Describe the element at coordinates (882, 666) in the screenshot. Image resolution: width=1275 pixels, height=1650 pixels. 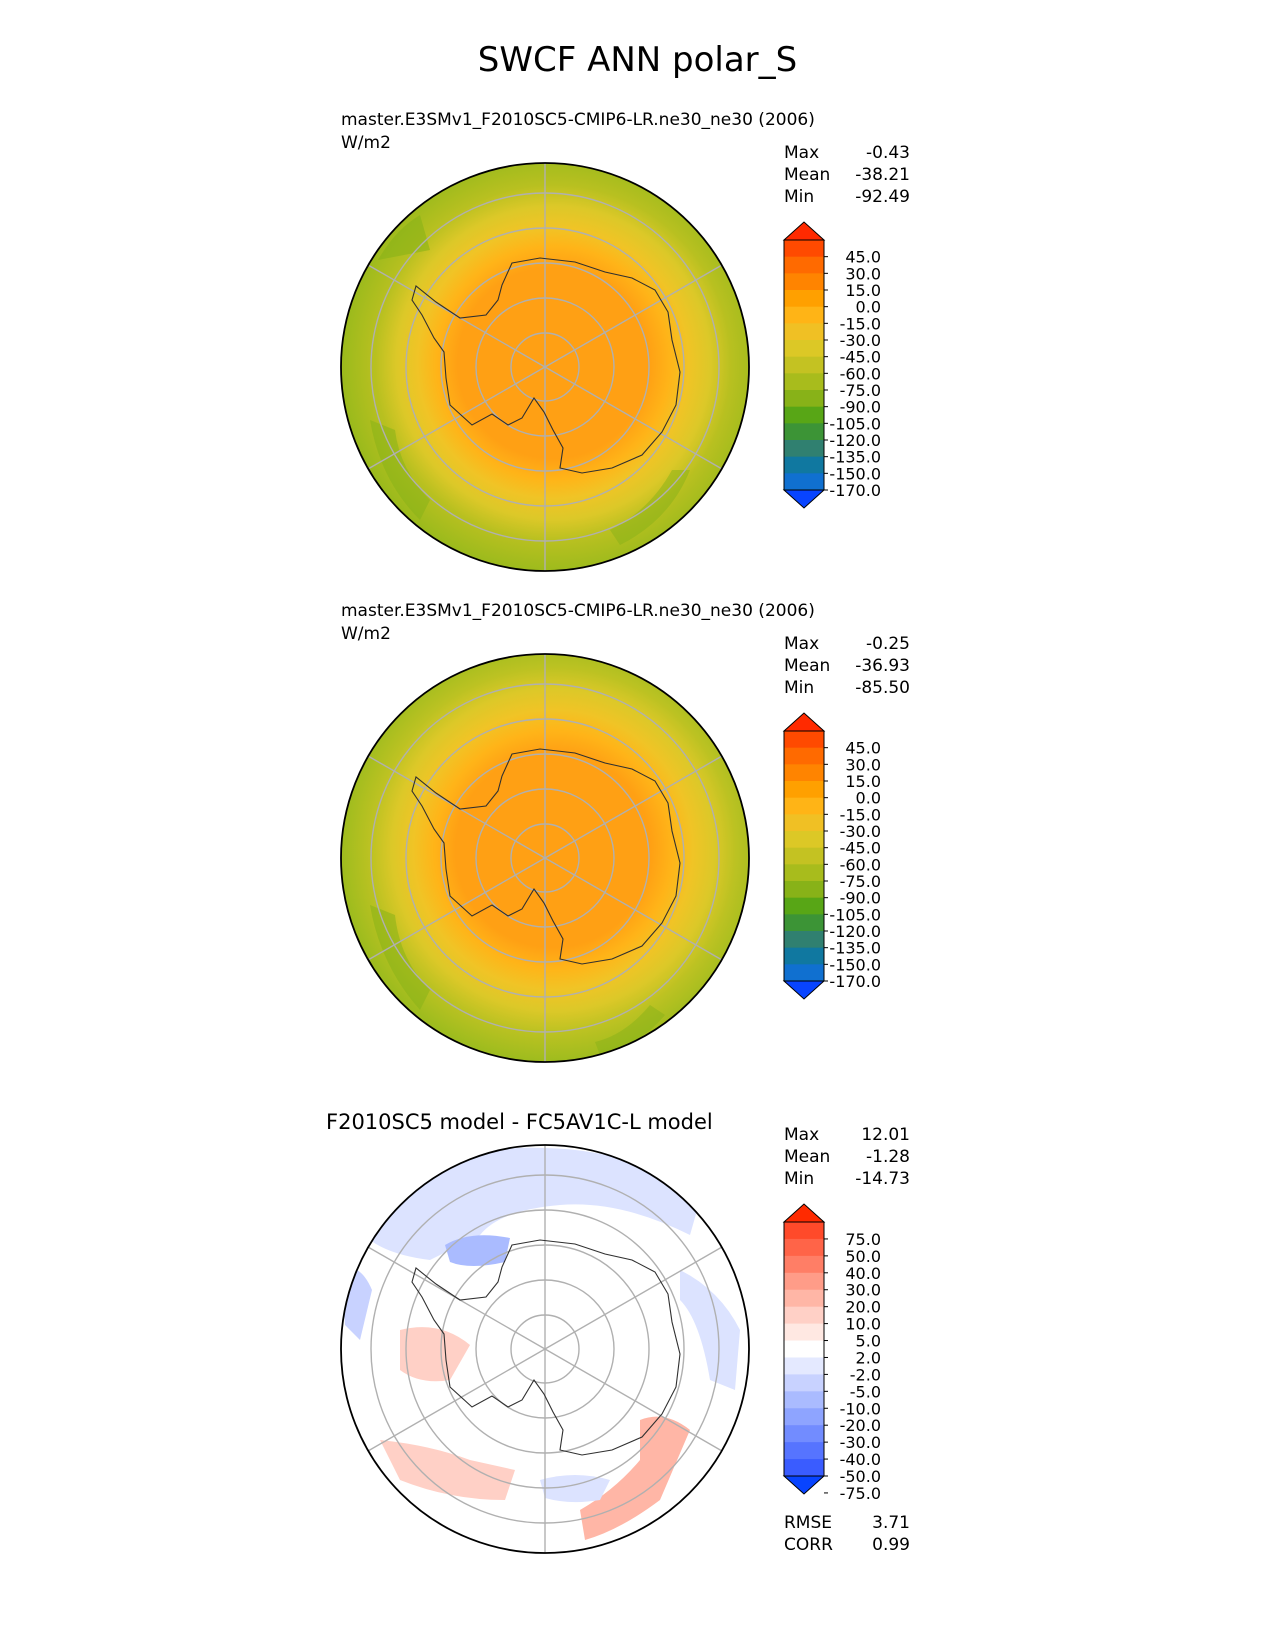
I see `stat-value: -36.93` at that location.